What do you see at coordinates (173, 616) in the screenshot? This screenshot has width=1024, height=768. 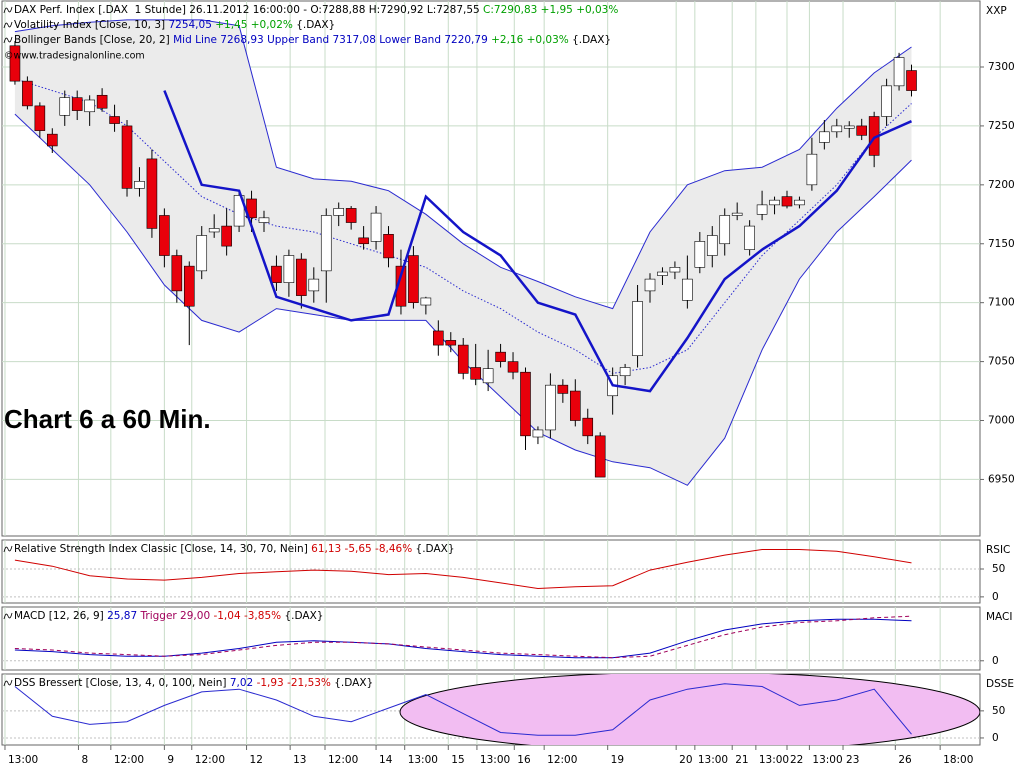 I see `legend-part: Trigger 29,00` at bounding box center [173, 616].